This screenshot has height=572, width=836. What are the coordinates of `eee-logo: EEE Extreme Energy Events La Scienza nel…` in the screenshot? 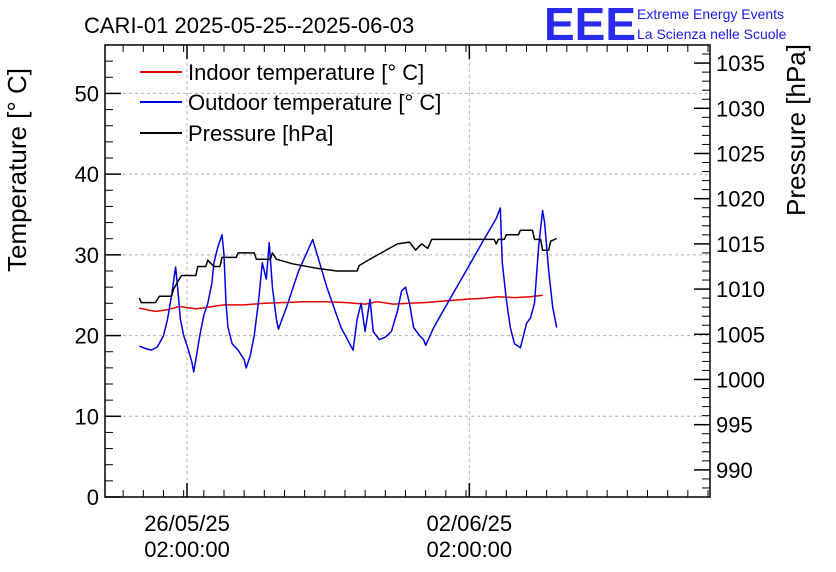 It's located at (665, 25).